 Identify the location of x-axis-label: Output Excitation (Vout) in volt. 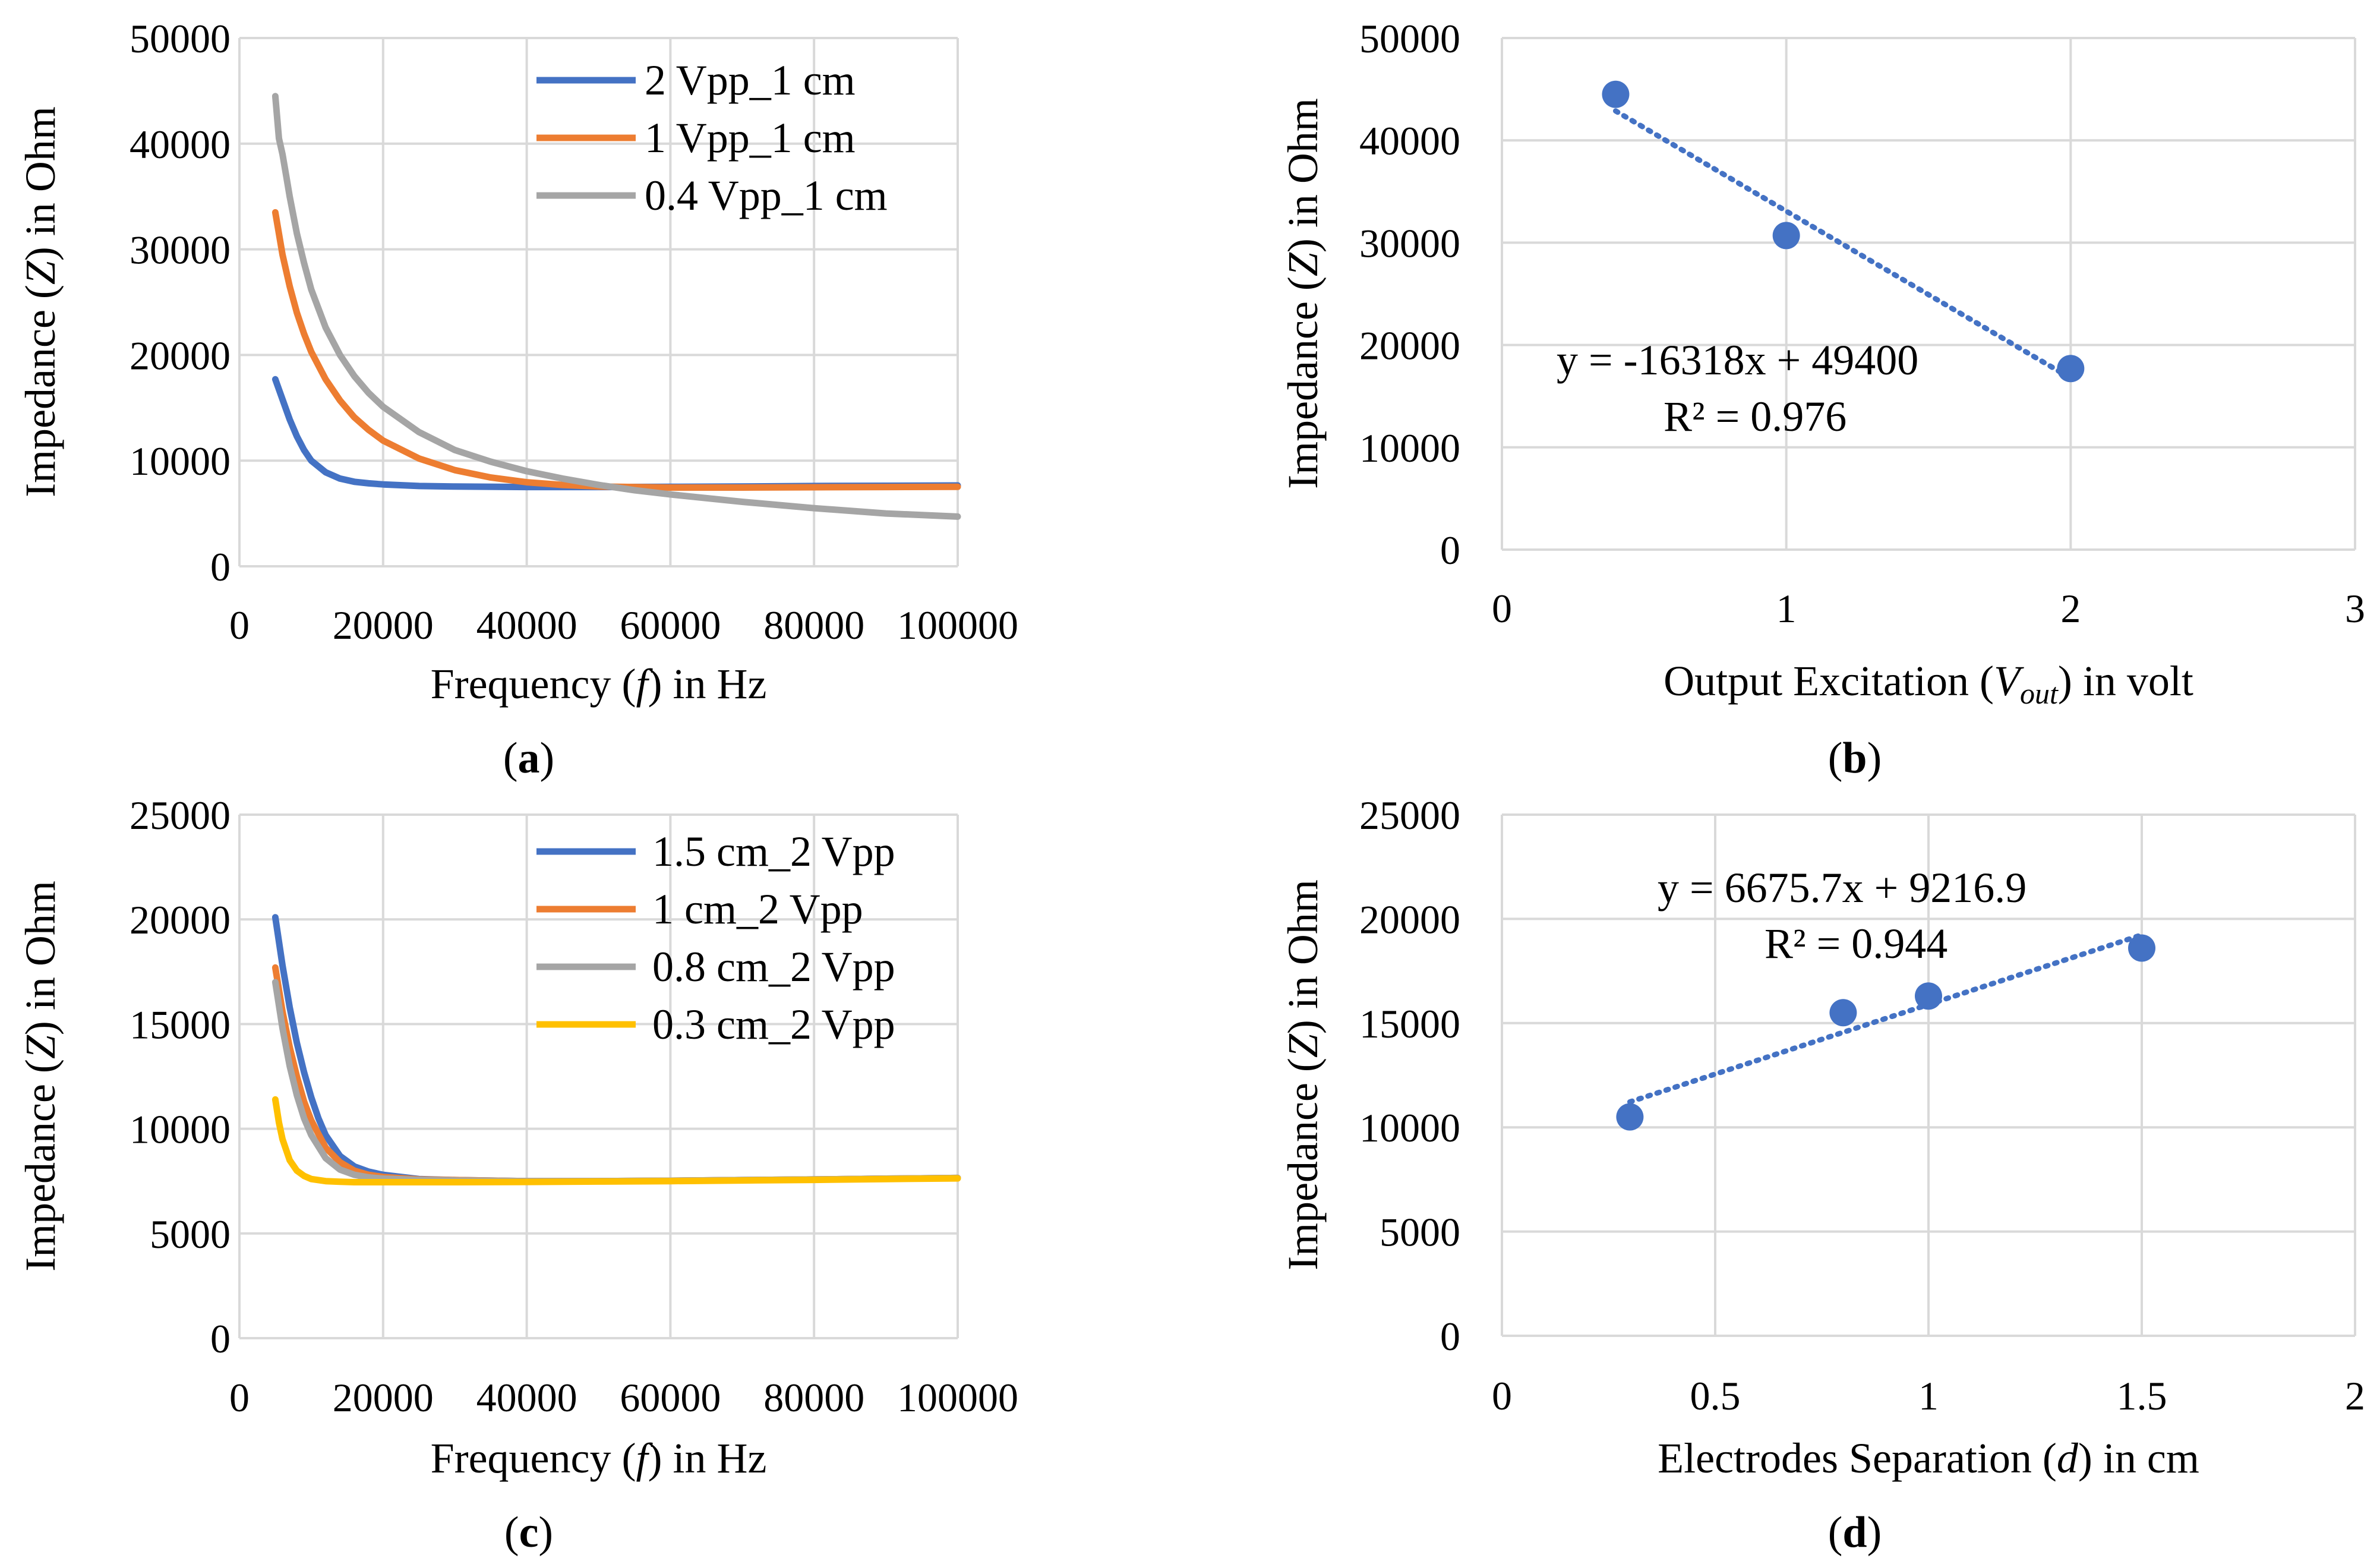
(1929, 683).